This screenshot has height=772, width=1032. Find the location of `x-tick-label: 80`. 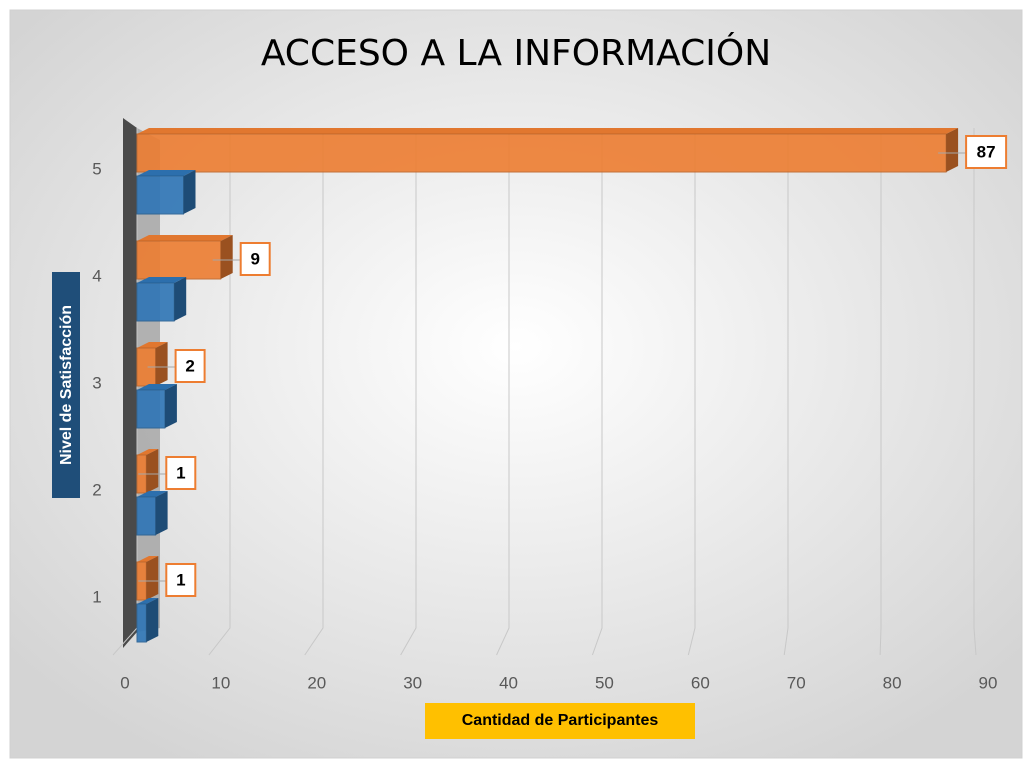

x-tick-label: 80 is located at coordinates (892, 682).